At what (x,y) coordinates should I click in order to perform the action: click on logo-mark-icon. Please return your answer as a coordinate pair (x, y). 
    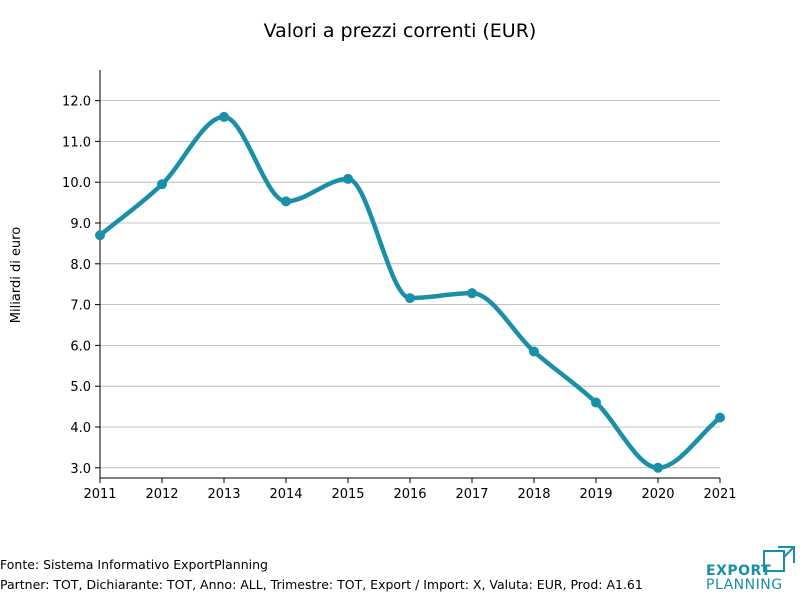
    Looking at the image, I should click on (779, 559).